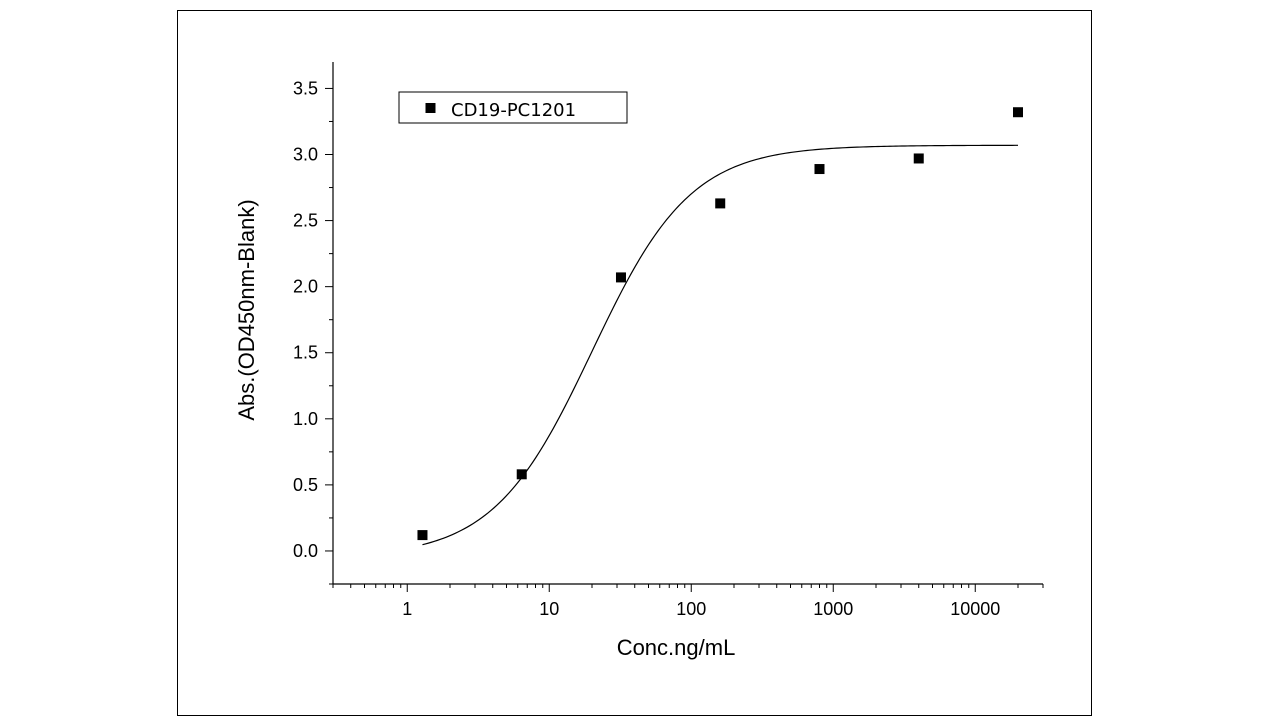 This screenshot has height=720, width=1280. I want to click on y-tick-label: 0.5, so click(305, 485).